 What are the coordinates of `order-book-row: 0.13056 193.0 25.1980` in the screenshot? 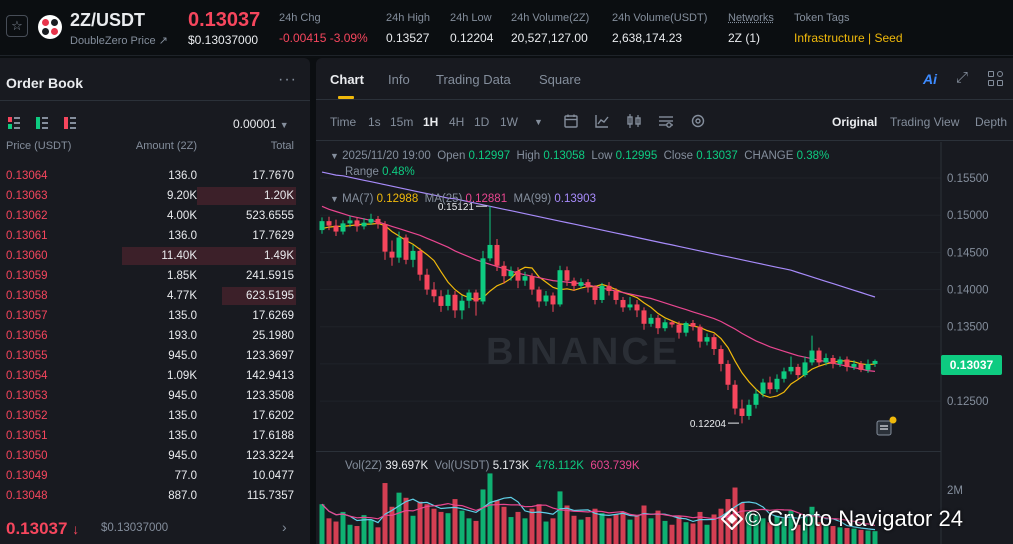 It's located at (155, 336).